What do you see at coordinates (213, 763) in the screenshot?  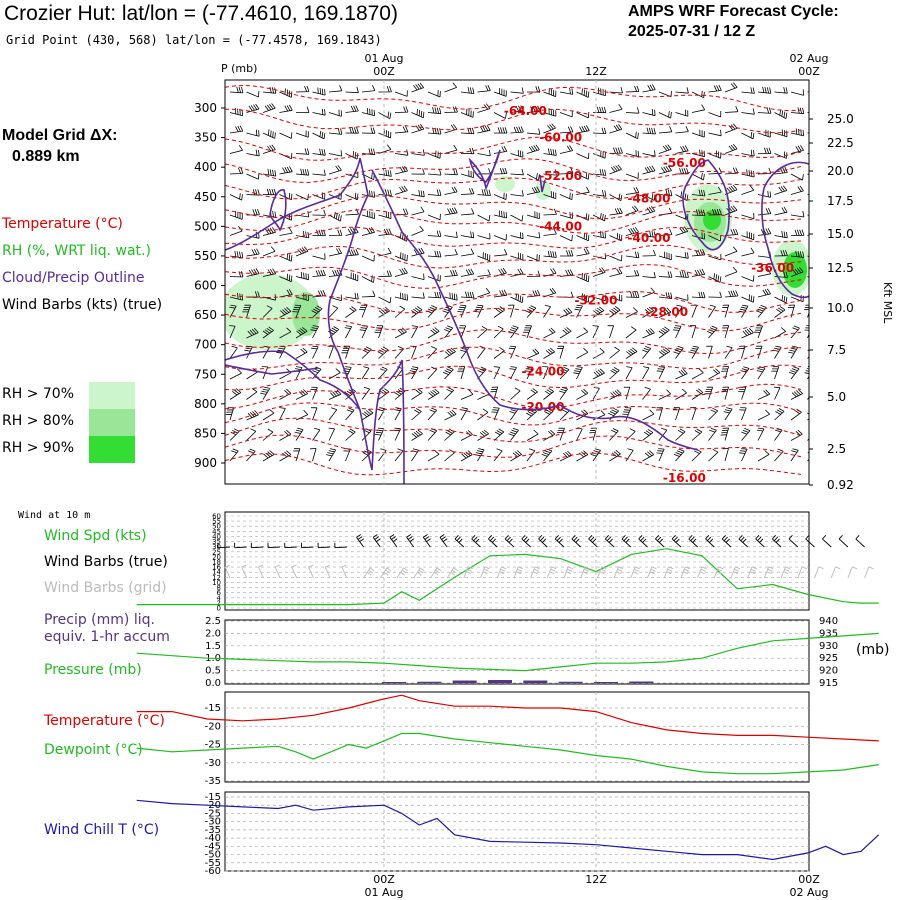 I see `panel-tick-label: -30` at bounding box center [213, 763].